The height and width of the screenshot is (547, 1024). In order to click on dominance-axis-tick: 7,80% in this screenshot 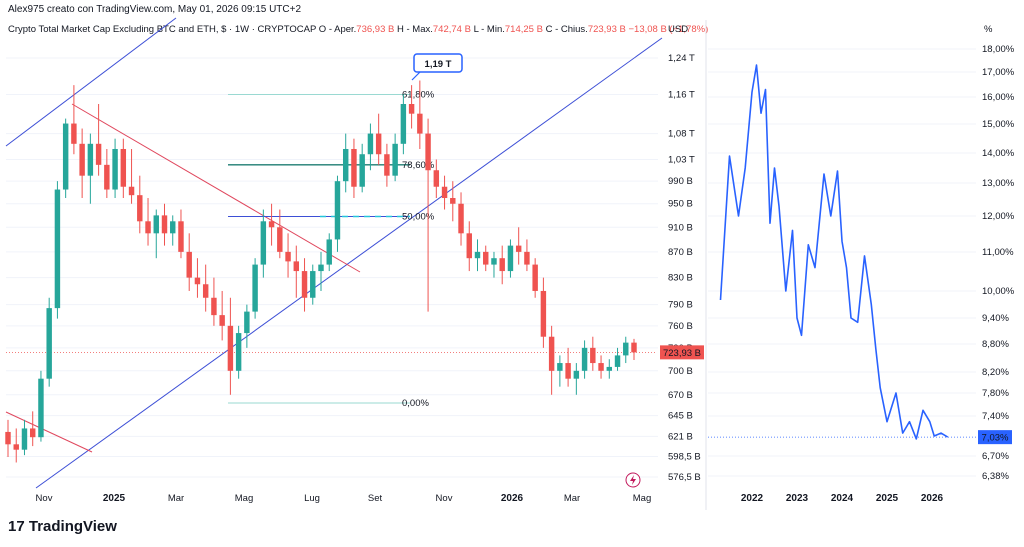, I will do `click(995, 393)`.